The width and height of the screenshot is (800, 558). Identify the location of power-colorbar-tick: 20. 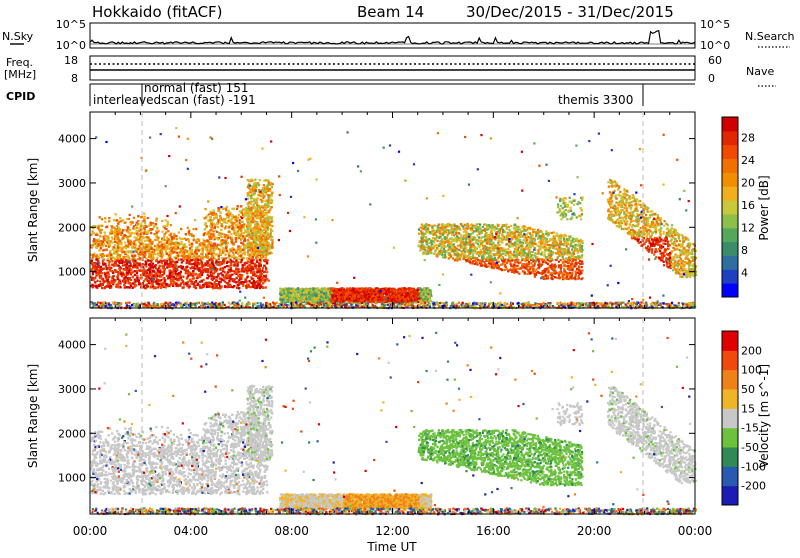
(748, 183).